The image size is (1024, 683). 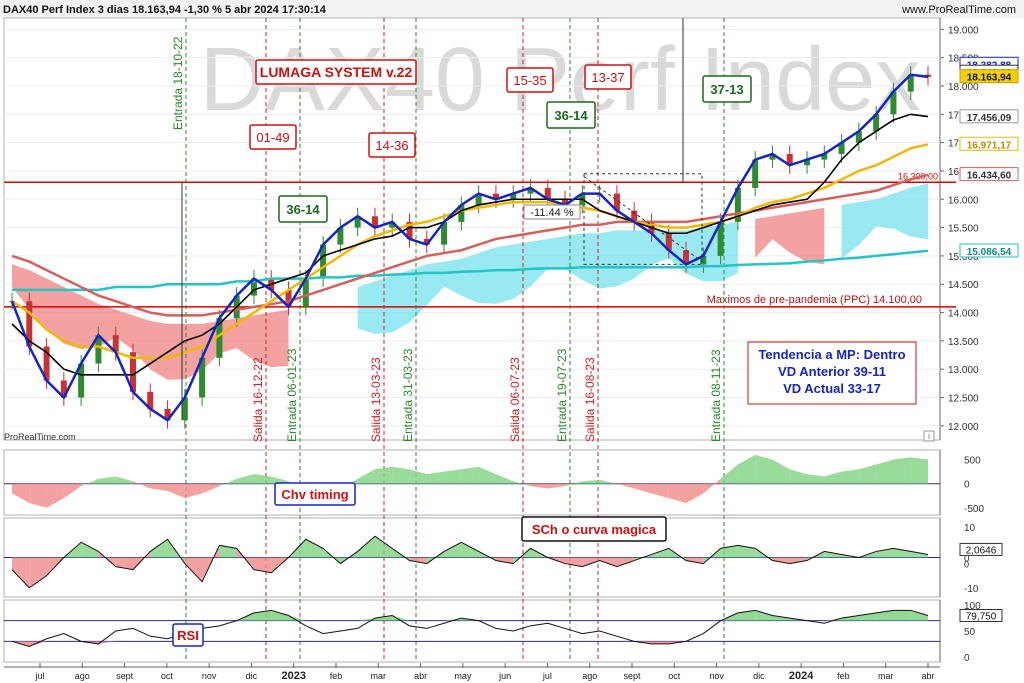 I want to click on sch-tag: 2,0646, so click(x=981, y=550).